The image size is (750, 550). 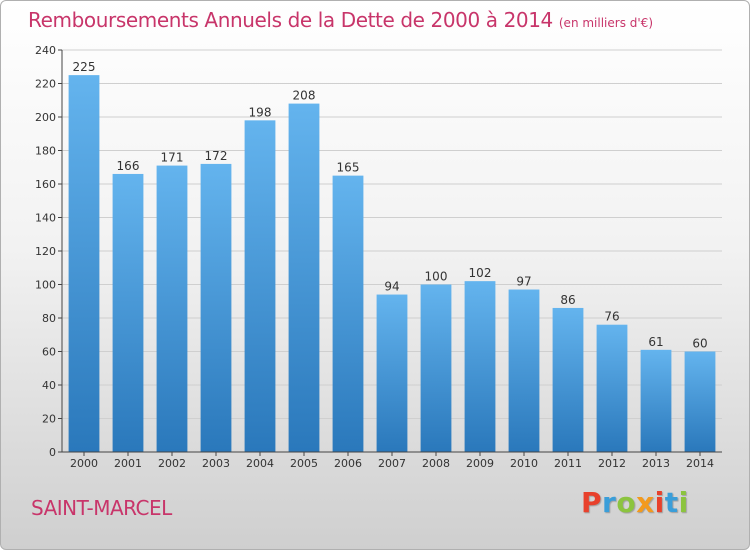 I want to click on y-tick-label: 20, so click(x=49, y=419).